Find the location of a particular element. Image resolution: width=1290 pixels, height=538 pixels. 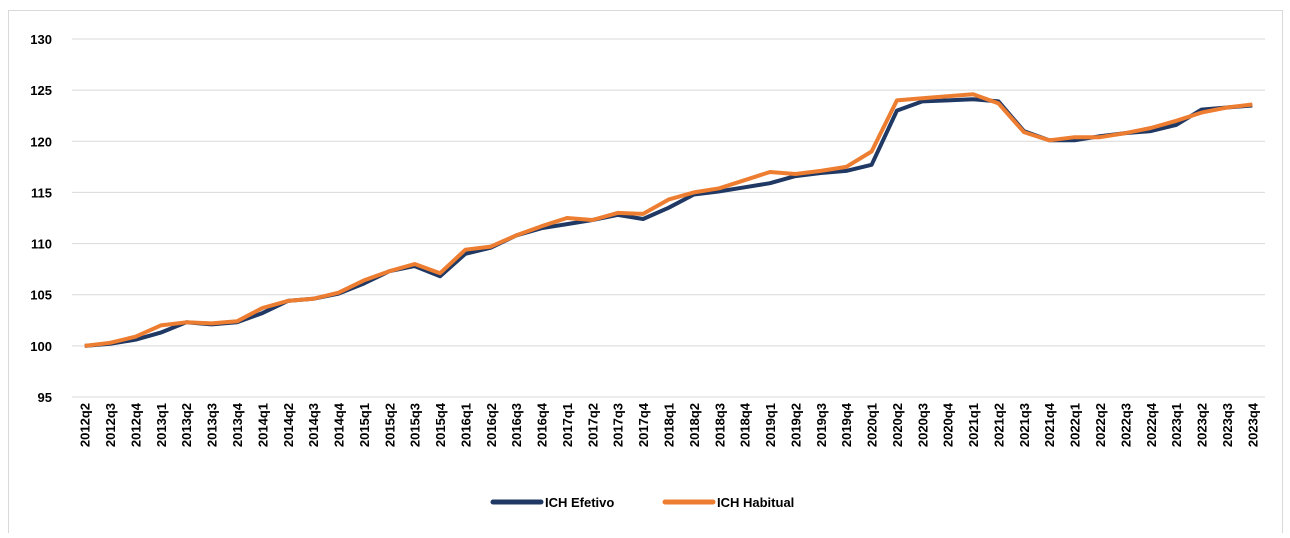

x-tick-label: 2015q4 is located at coordinates (440, 424).